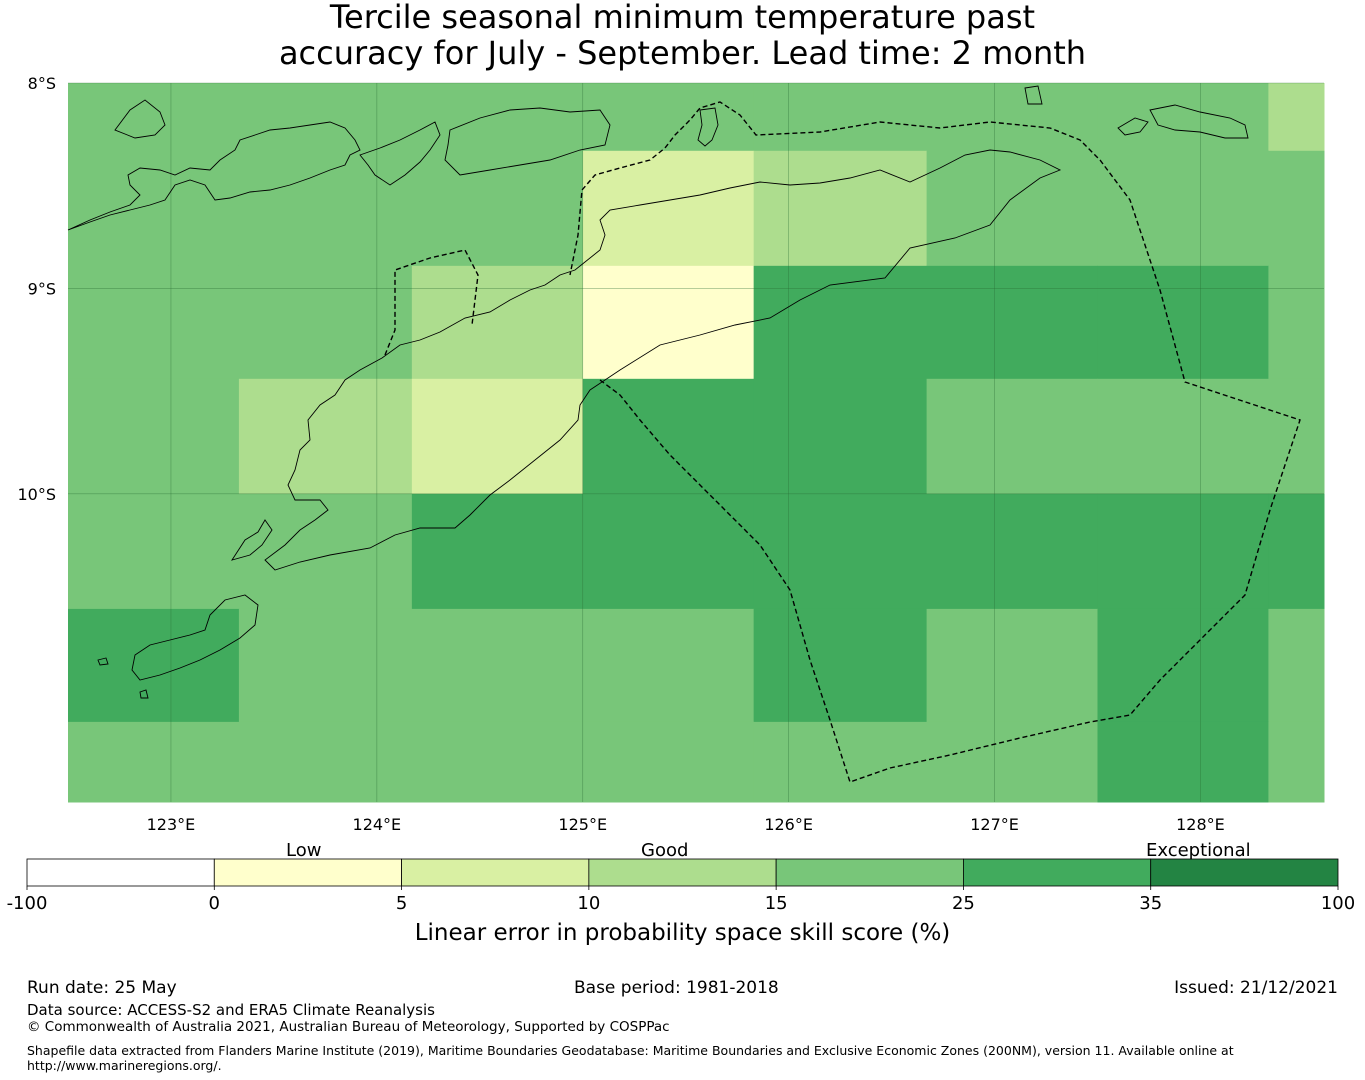  Describe the element at coordinates (431, 302) in the screenshot. I see `oecusse-eez-boundary` at that location.